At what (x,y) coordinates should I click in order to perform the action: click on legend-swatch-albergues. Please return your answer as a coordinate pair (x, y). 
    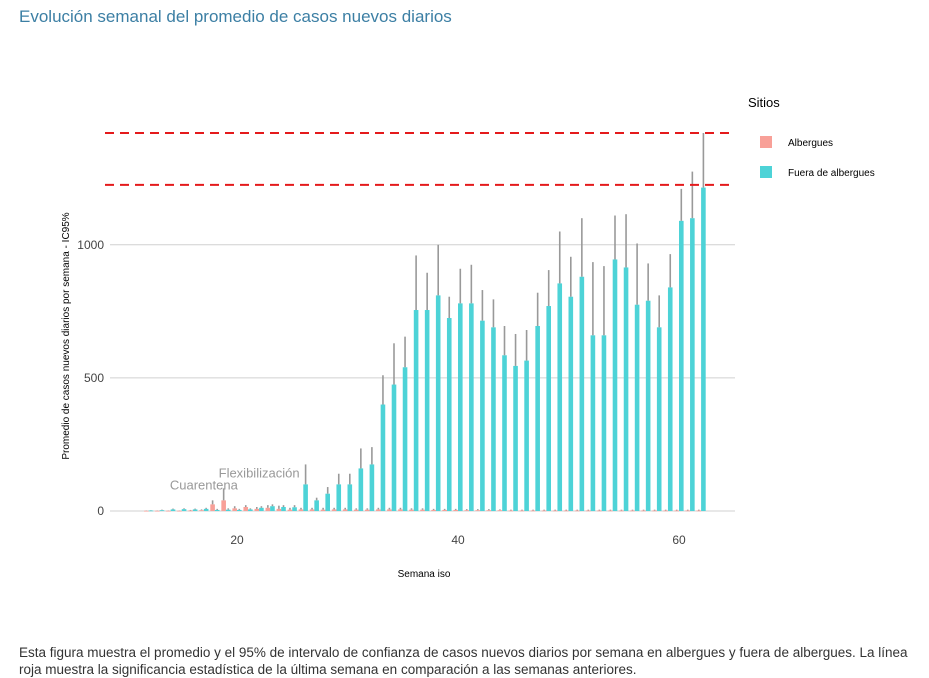
    Looking at the image, I should click on (766, 142).